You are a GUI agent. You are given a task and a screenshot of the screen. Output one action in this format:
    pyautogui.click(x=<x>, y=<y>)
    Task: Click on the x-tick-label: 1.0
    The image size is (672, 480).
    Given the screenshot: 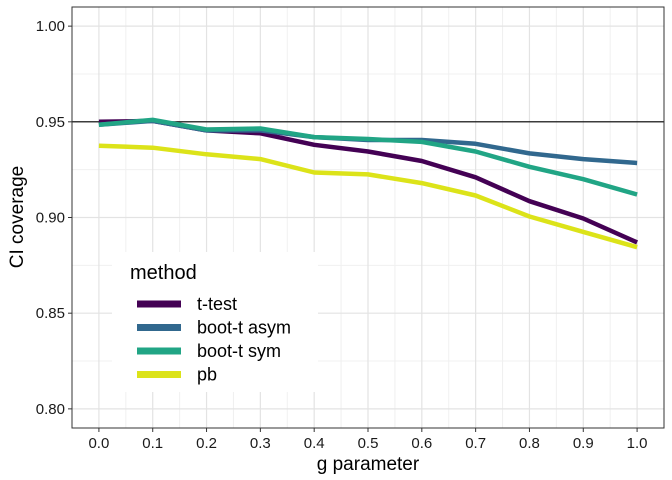 What is the action you would take?
    pyautogui.click(x=637, y=443)
    